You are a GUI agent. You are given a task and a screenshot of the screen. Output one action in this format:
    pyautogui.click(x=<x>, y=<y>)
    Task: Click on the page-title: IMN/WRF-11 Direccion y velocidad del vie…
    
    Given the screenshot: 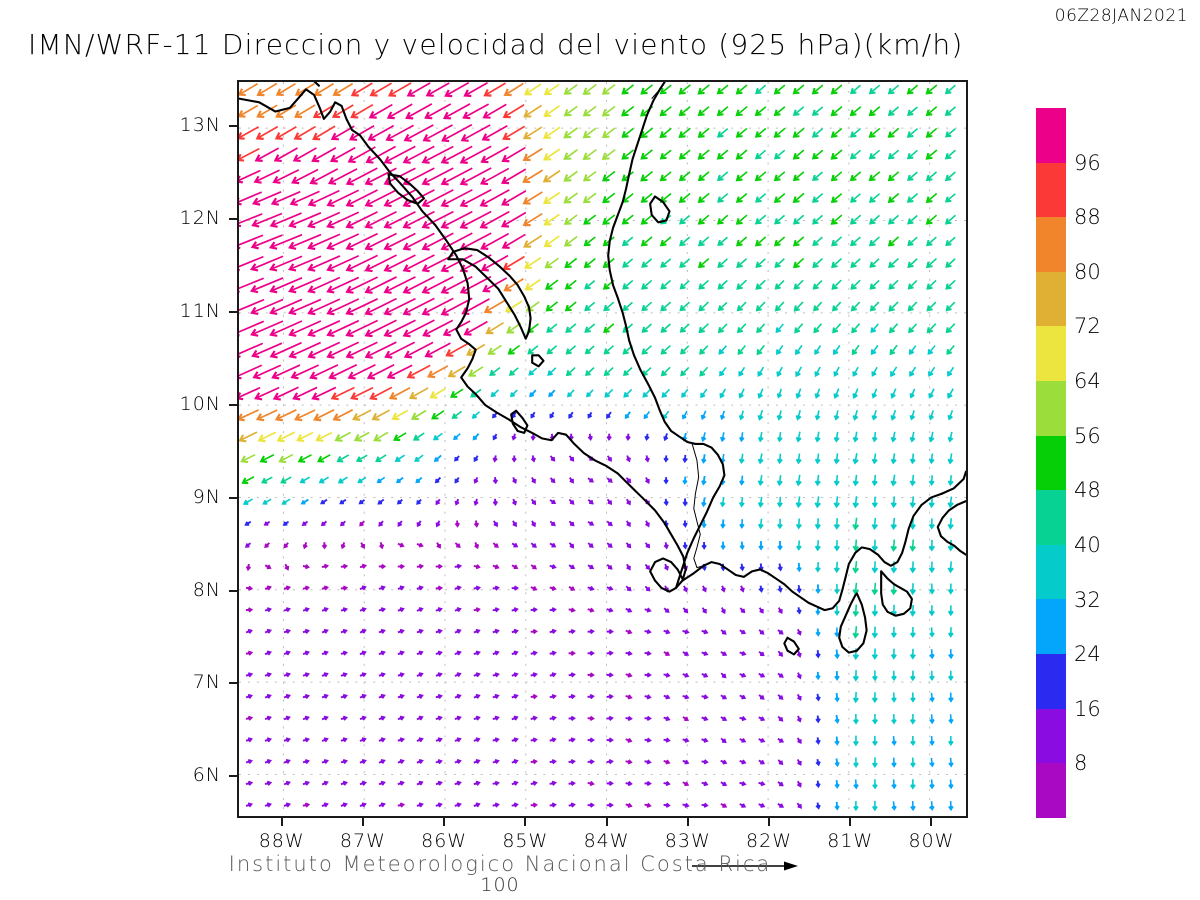 What is the action you would take?
    pyautogui.click(x=496, y=44)
    